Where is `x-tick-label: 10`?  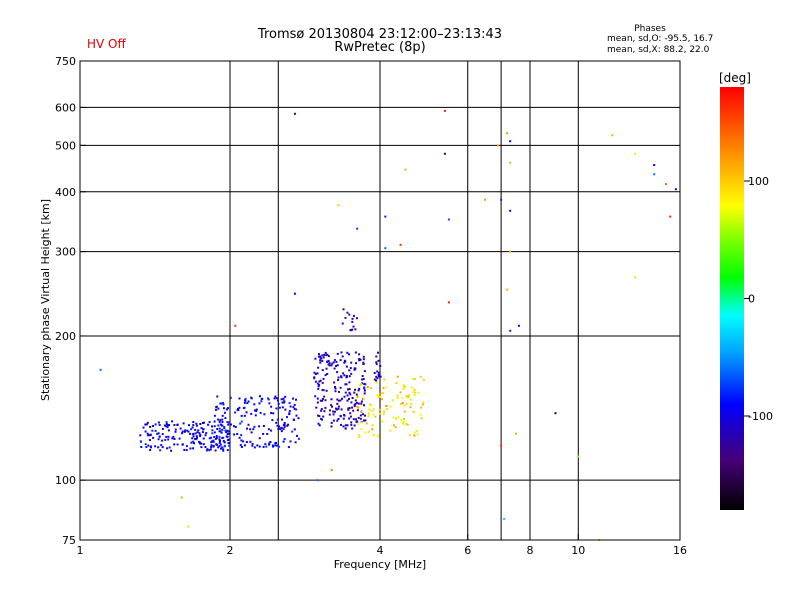
x-tick-label: 10 is located at coordinates (578, 550).